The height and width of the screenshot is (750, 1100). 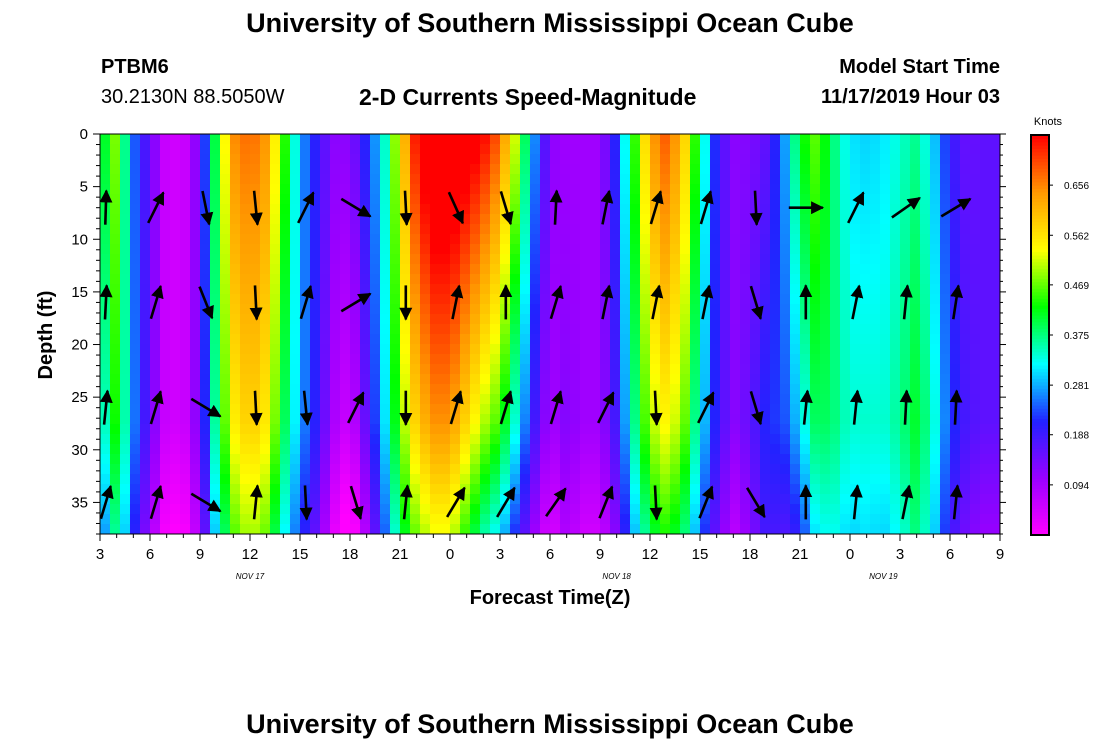 I want to click on x-tick-label: 6, so click(x=150, y=554).